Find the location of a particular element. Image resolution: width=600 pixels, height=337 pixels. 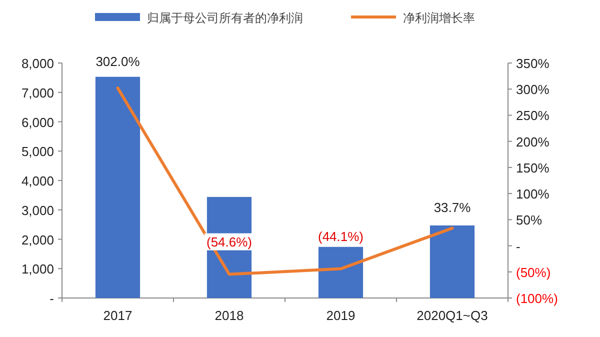

x-tick-label: 2017 is located at coordinates (117, 315).